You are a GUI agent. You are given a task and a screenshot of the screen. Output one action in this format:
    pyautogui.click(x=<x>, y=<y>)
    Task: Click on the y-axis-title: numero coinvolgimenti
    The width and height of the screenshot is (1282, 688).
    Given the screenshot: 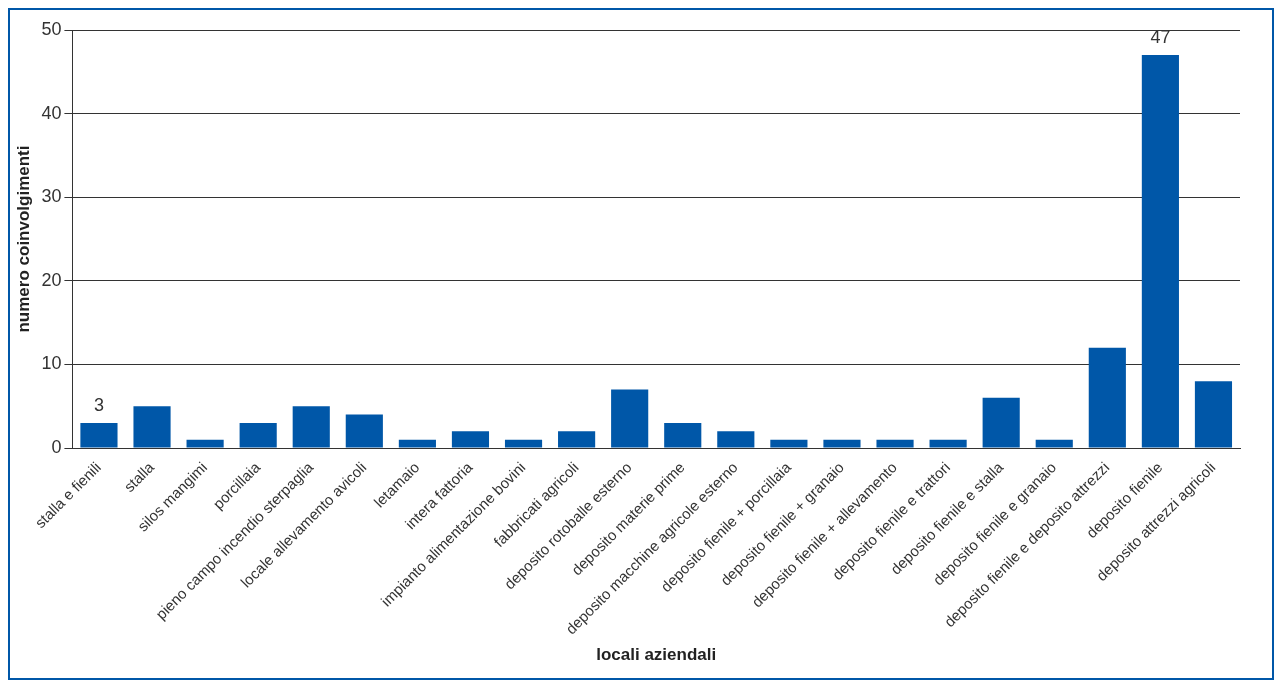 What is the action you would take?
    pyautogui.click(x=23, y=239)
    